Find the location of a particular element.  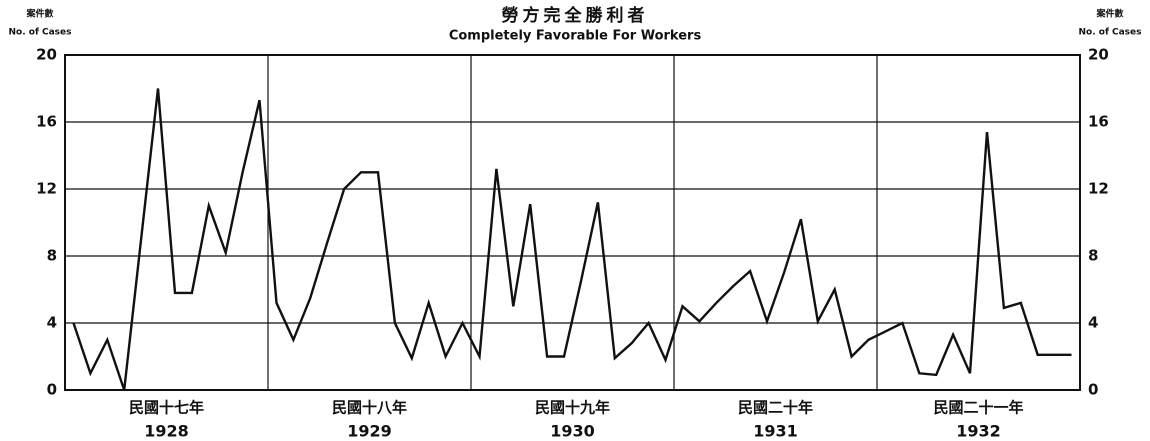

y2-tick-label: 4 is located at coordinates (1093, 323).